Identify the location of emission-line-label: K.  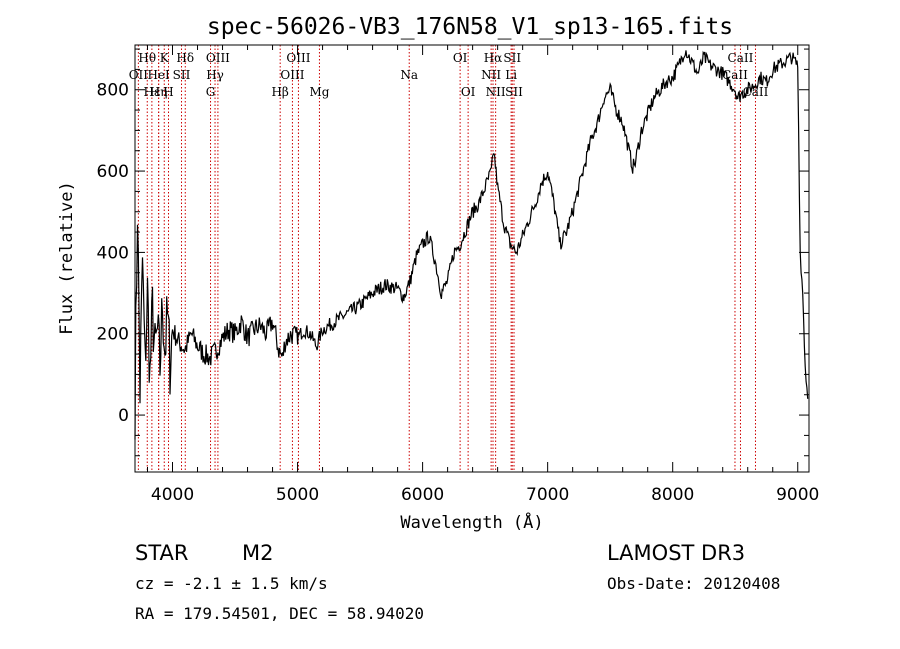
(165, 58).